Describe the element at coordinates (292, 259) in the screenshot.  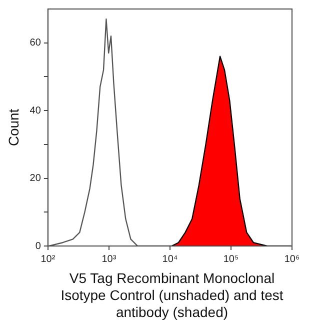
I see `x-tick-label: 10⁶` at that location.